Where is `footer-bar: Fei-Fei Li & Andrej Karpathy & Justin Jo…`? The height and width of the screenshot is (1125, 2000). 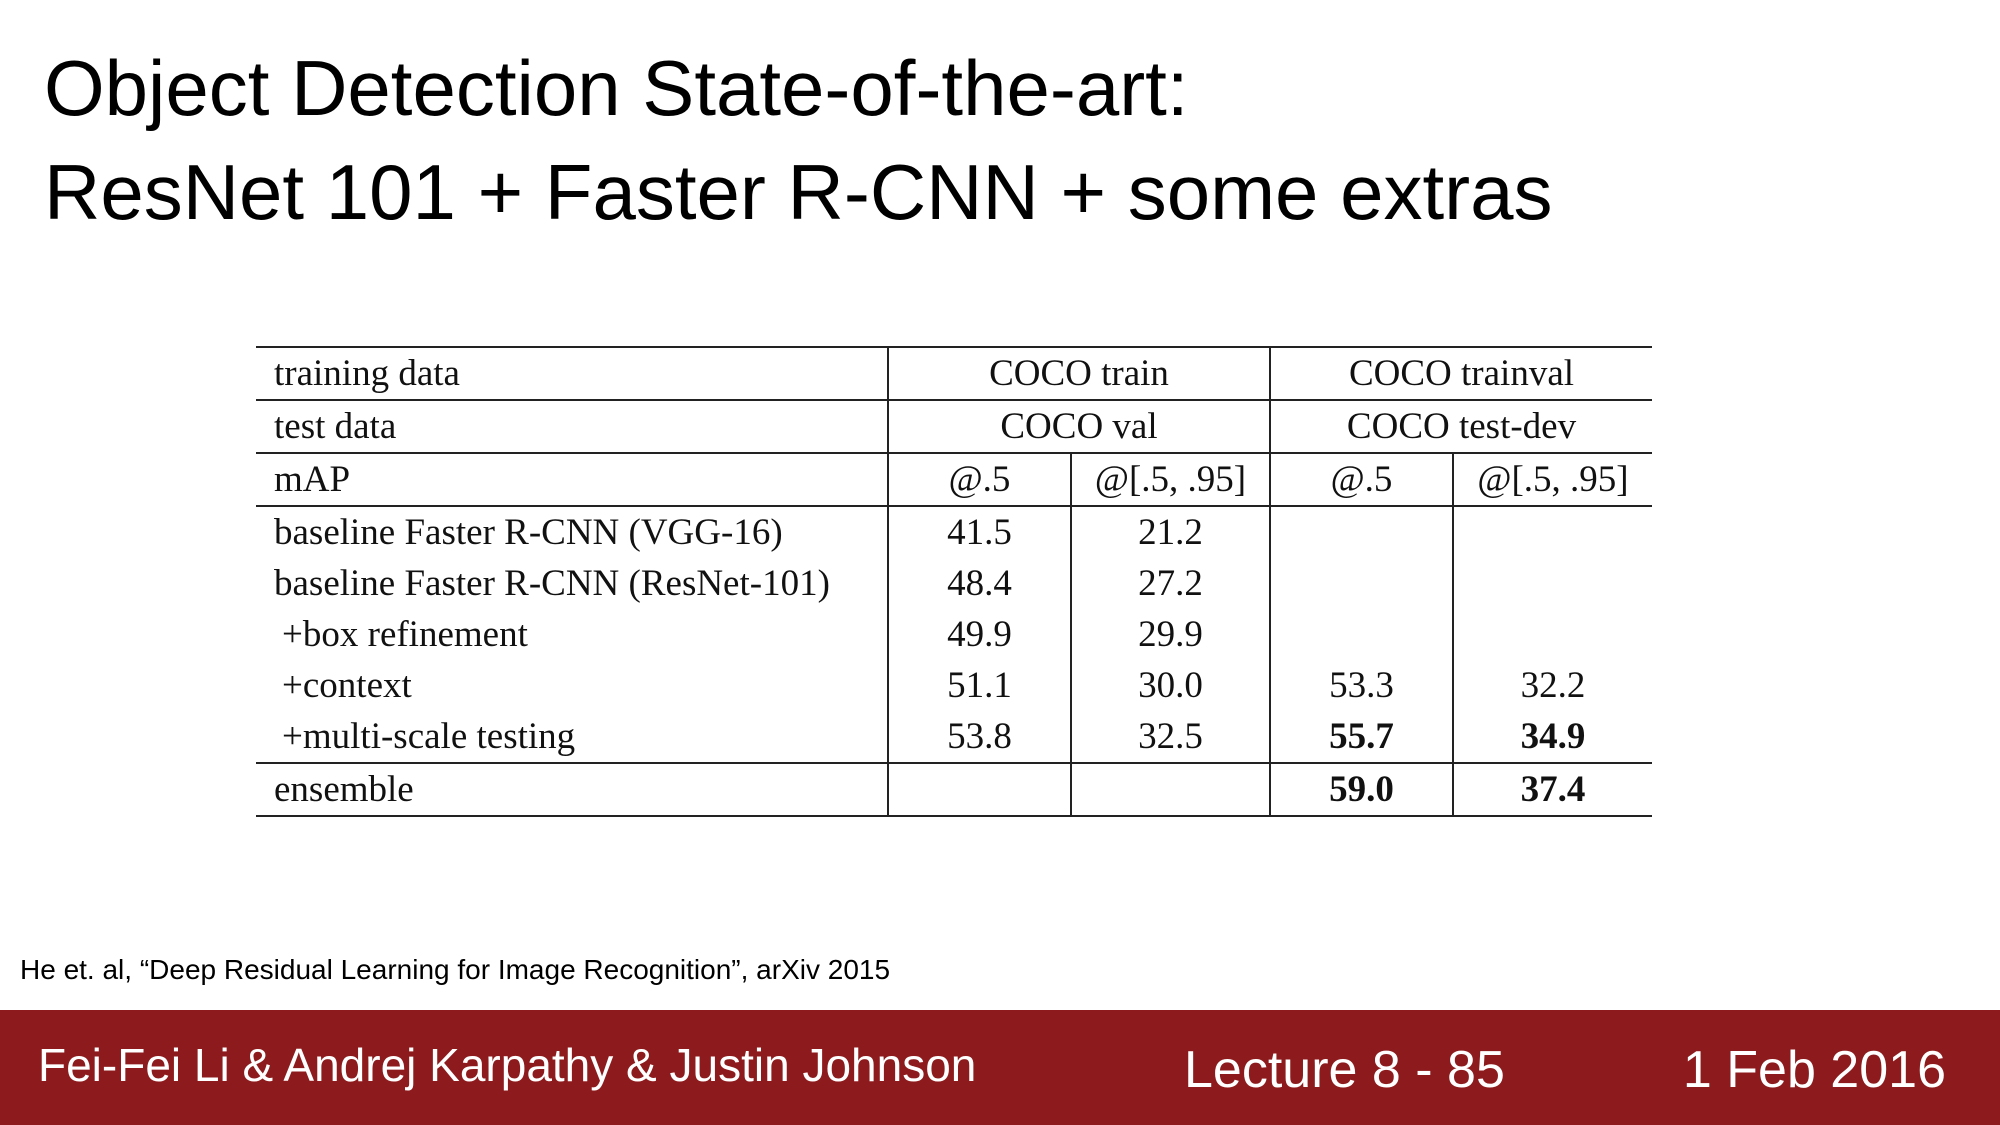
footer-bar: Fei-Fei Li & Andrej Karpathy & Justin Jo… is located at coordinates (1000, 1067).